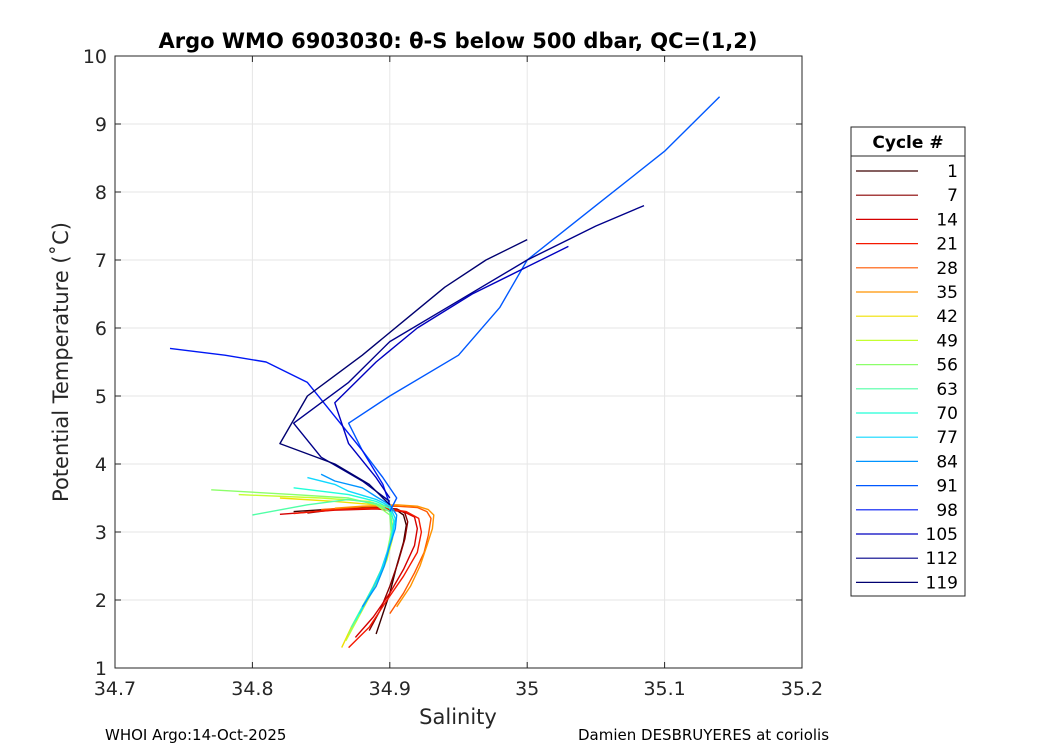 The height and width of the screenshot is (750, 1050). Describe the element at coordinates (101, 397) in the screenshot. I see `y-tick-label: 5` at that location.